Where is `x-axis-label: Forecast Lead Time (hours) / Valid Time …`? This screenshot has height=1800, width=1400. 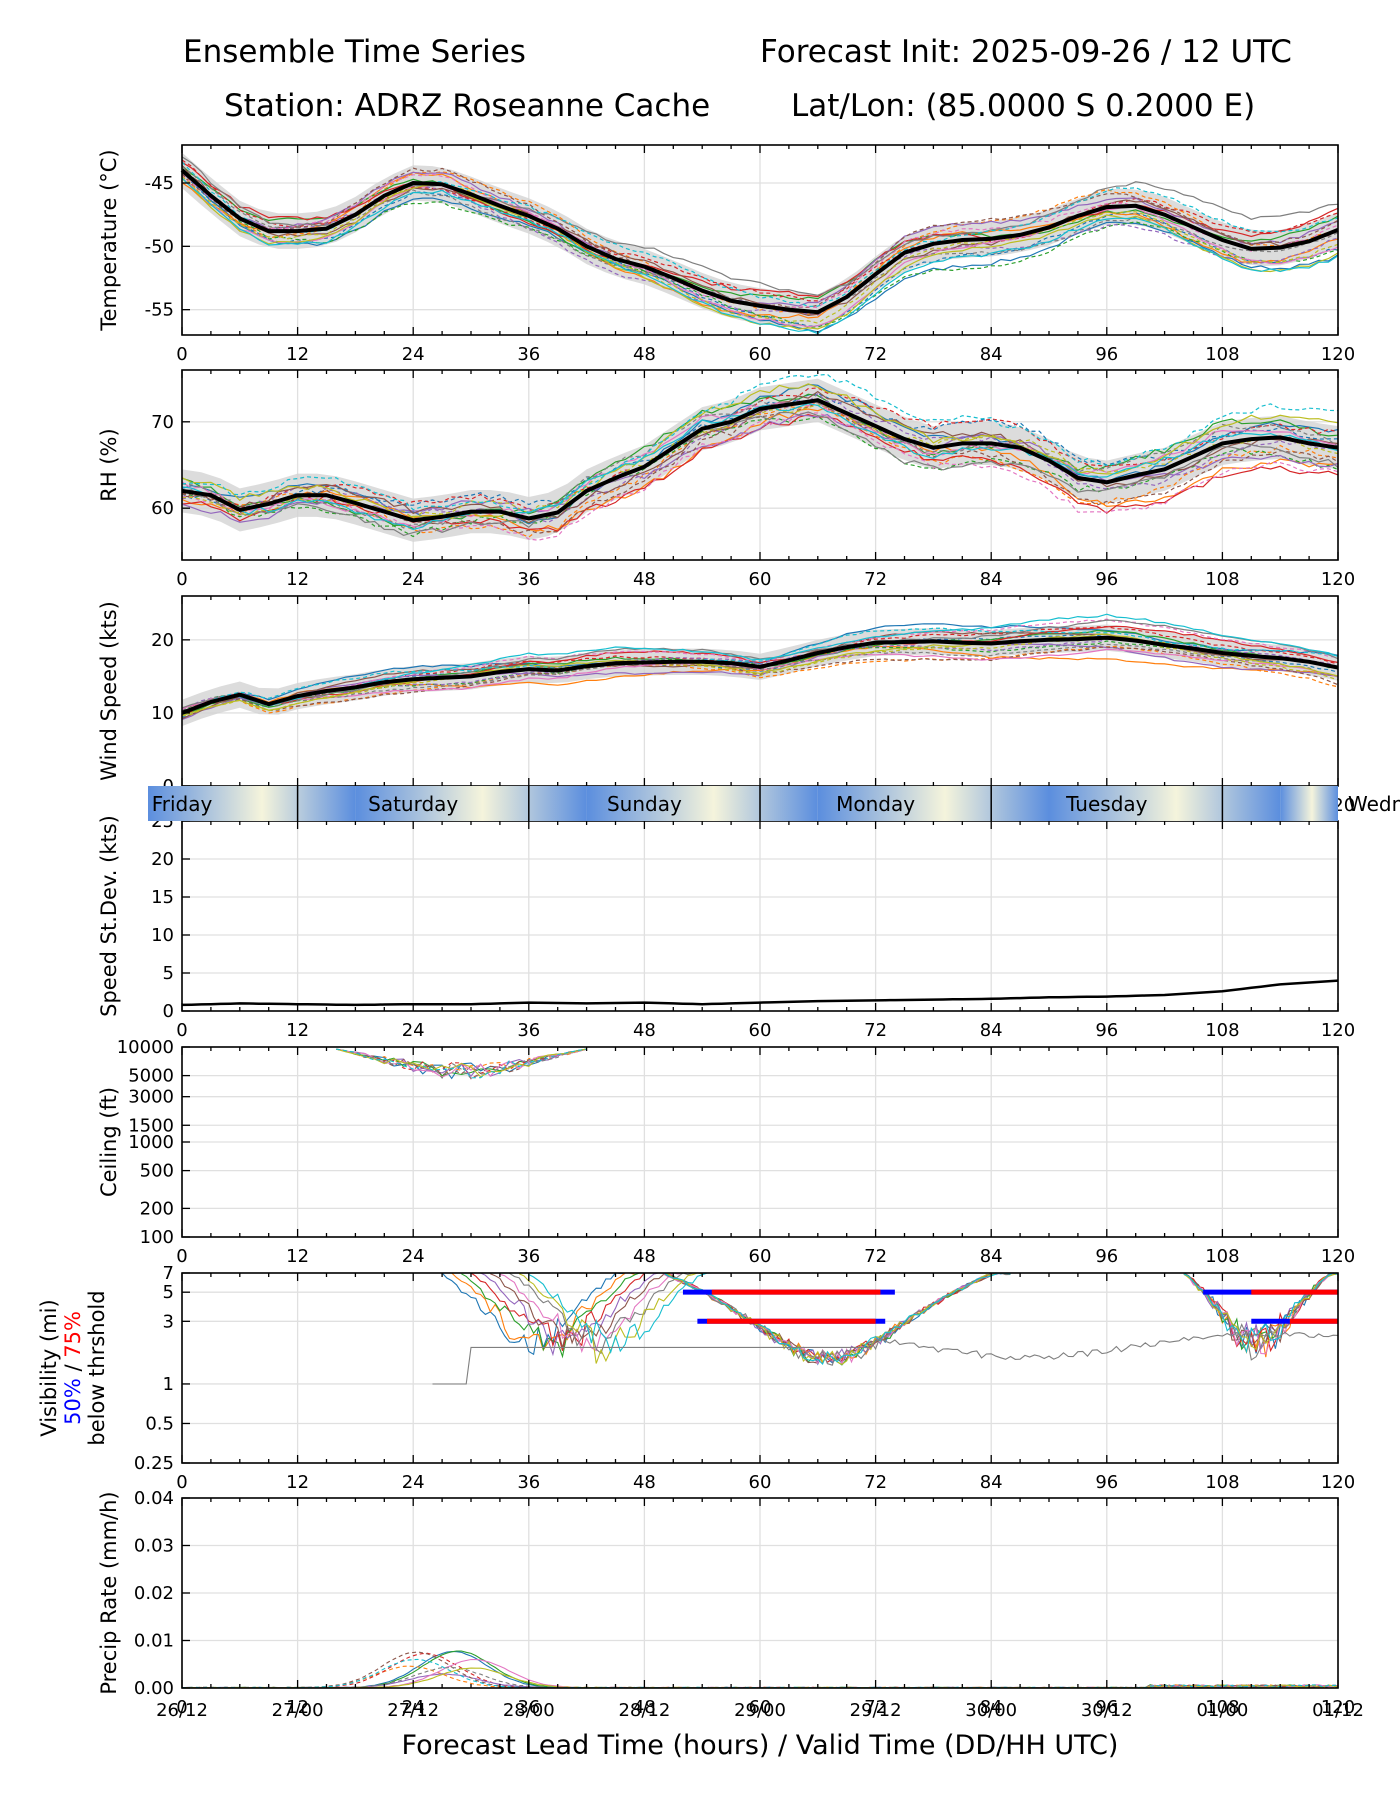 x-axis-label: Forecast Lead Time (hours) / Valid Time … is located at coordinates (760, 1745).